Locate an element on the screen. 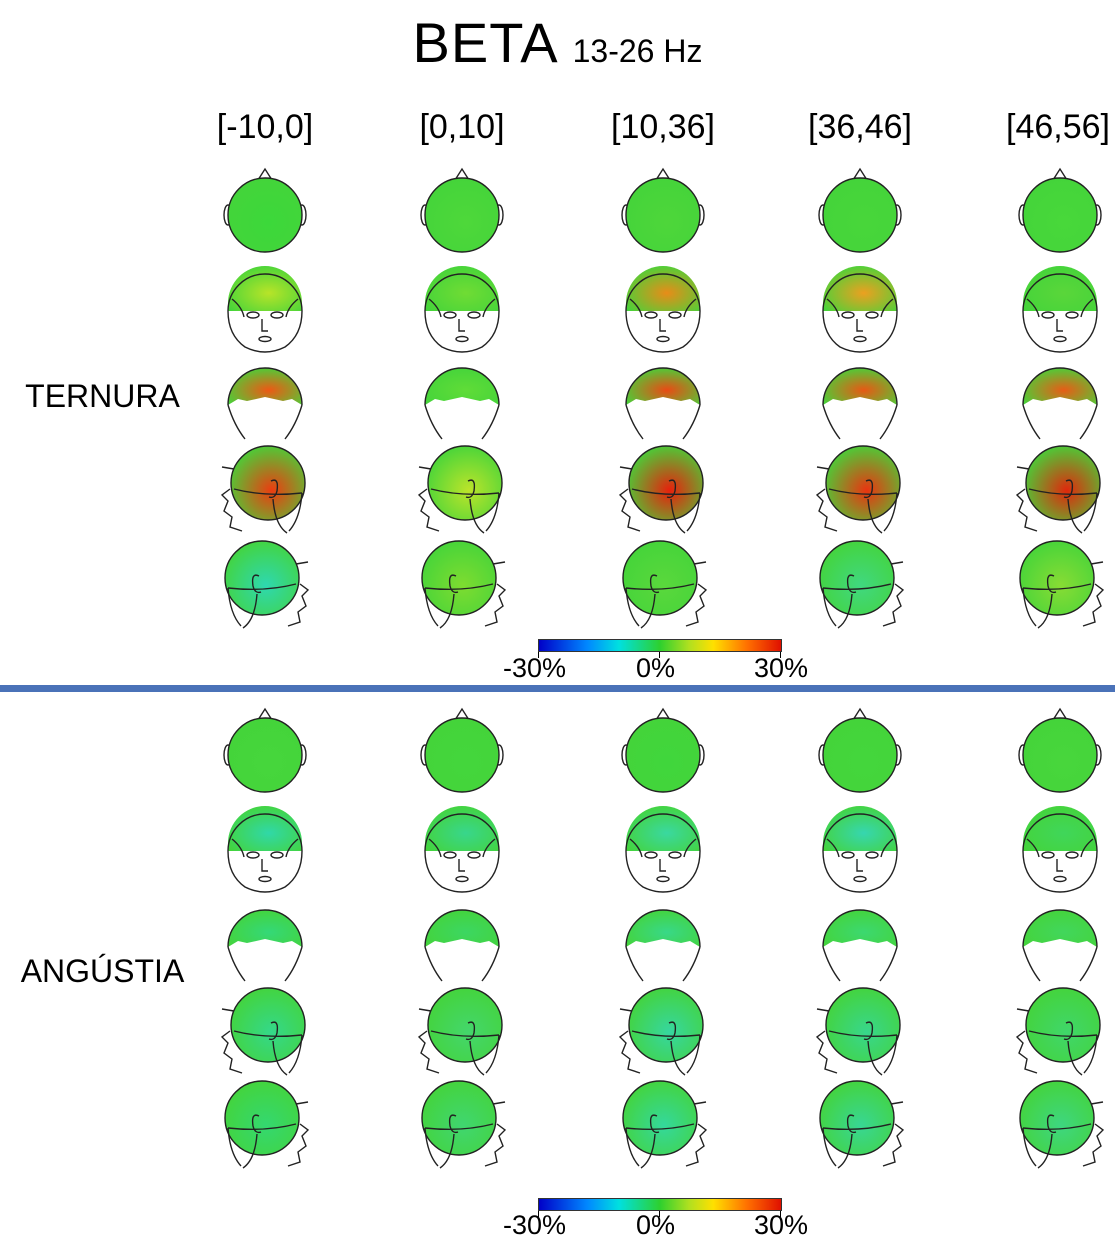 This screenshot has width=1115, height=1243. band-name: BETA is located at coordinates (485, 42).